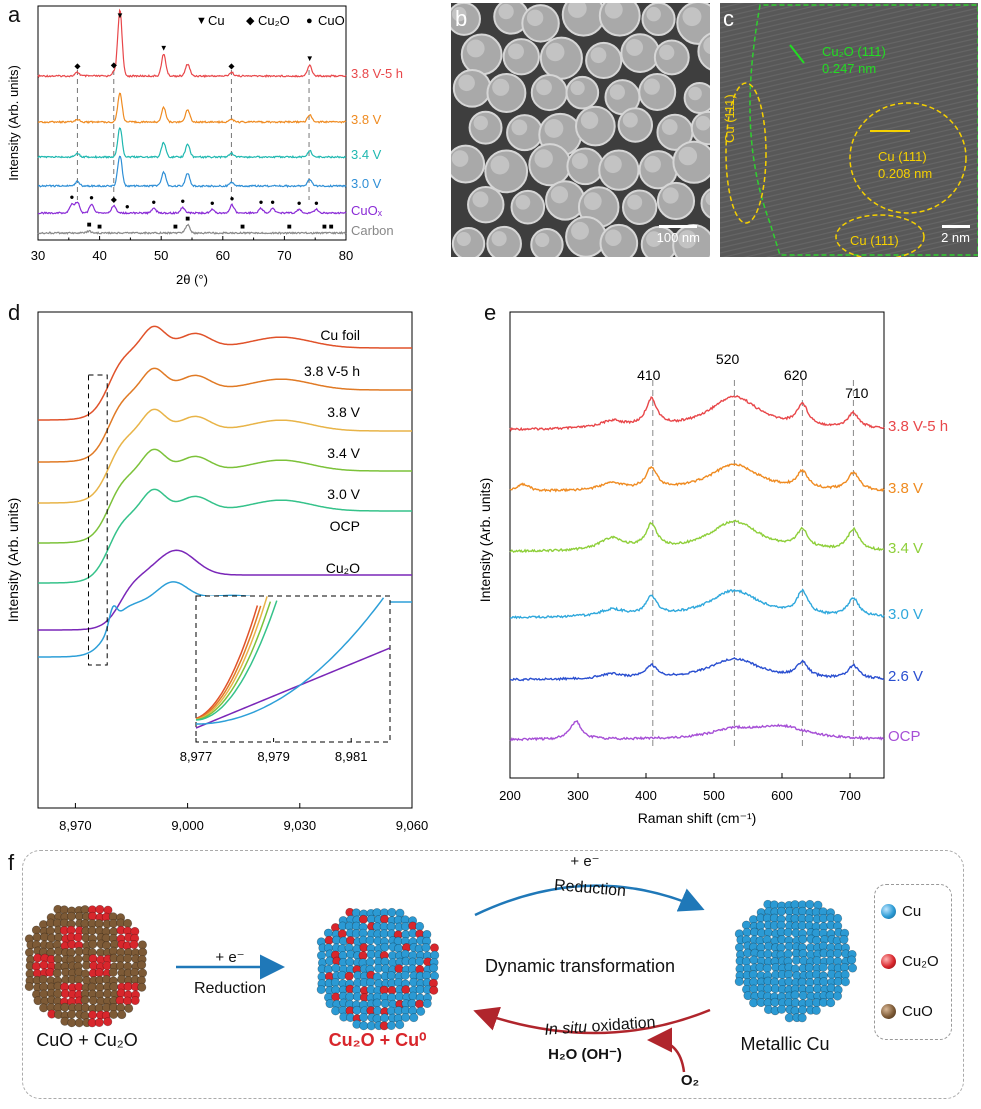  Describe the element at coordinates (201, 21) in the screenshot. I see `legend-marker: ▼` at that location.